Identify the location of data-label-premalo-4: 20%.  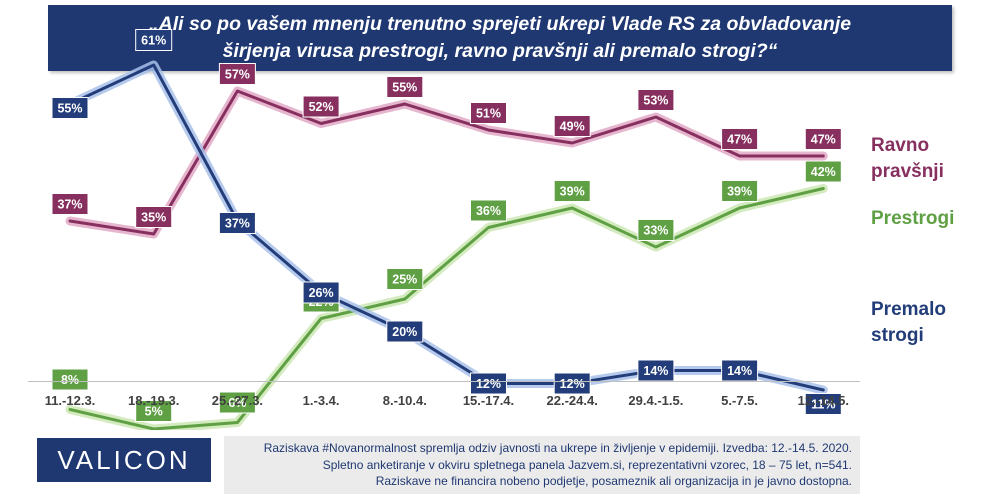
(405, 331).